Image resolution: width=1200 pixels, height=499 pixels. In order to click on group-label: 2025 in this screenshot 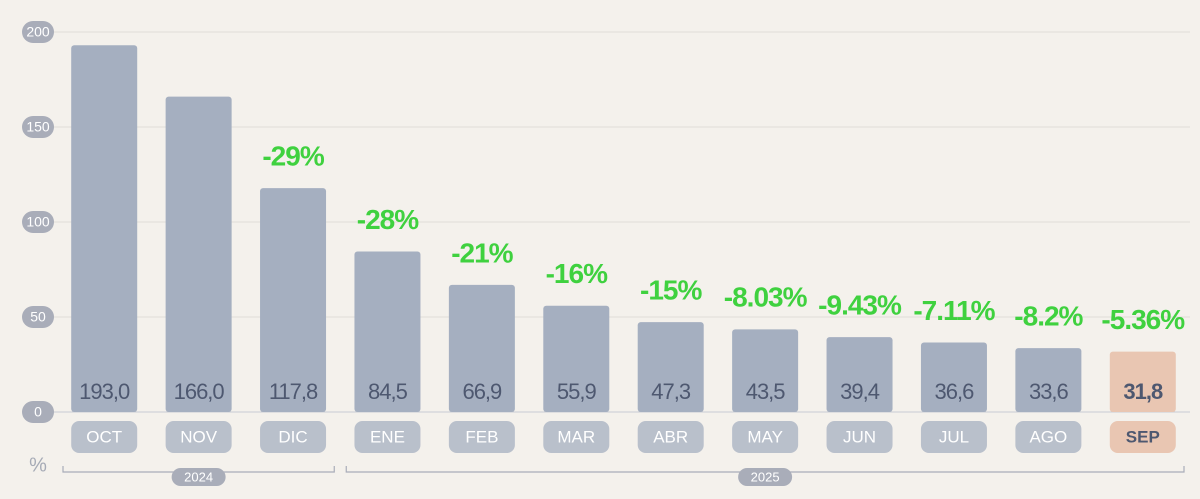, I will do `click(765, 476)`.